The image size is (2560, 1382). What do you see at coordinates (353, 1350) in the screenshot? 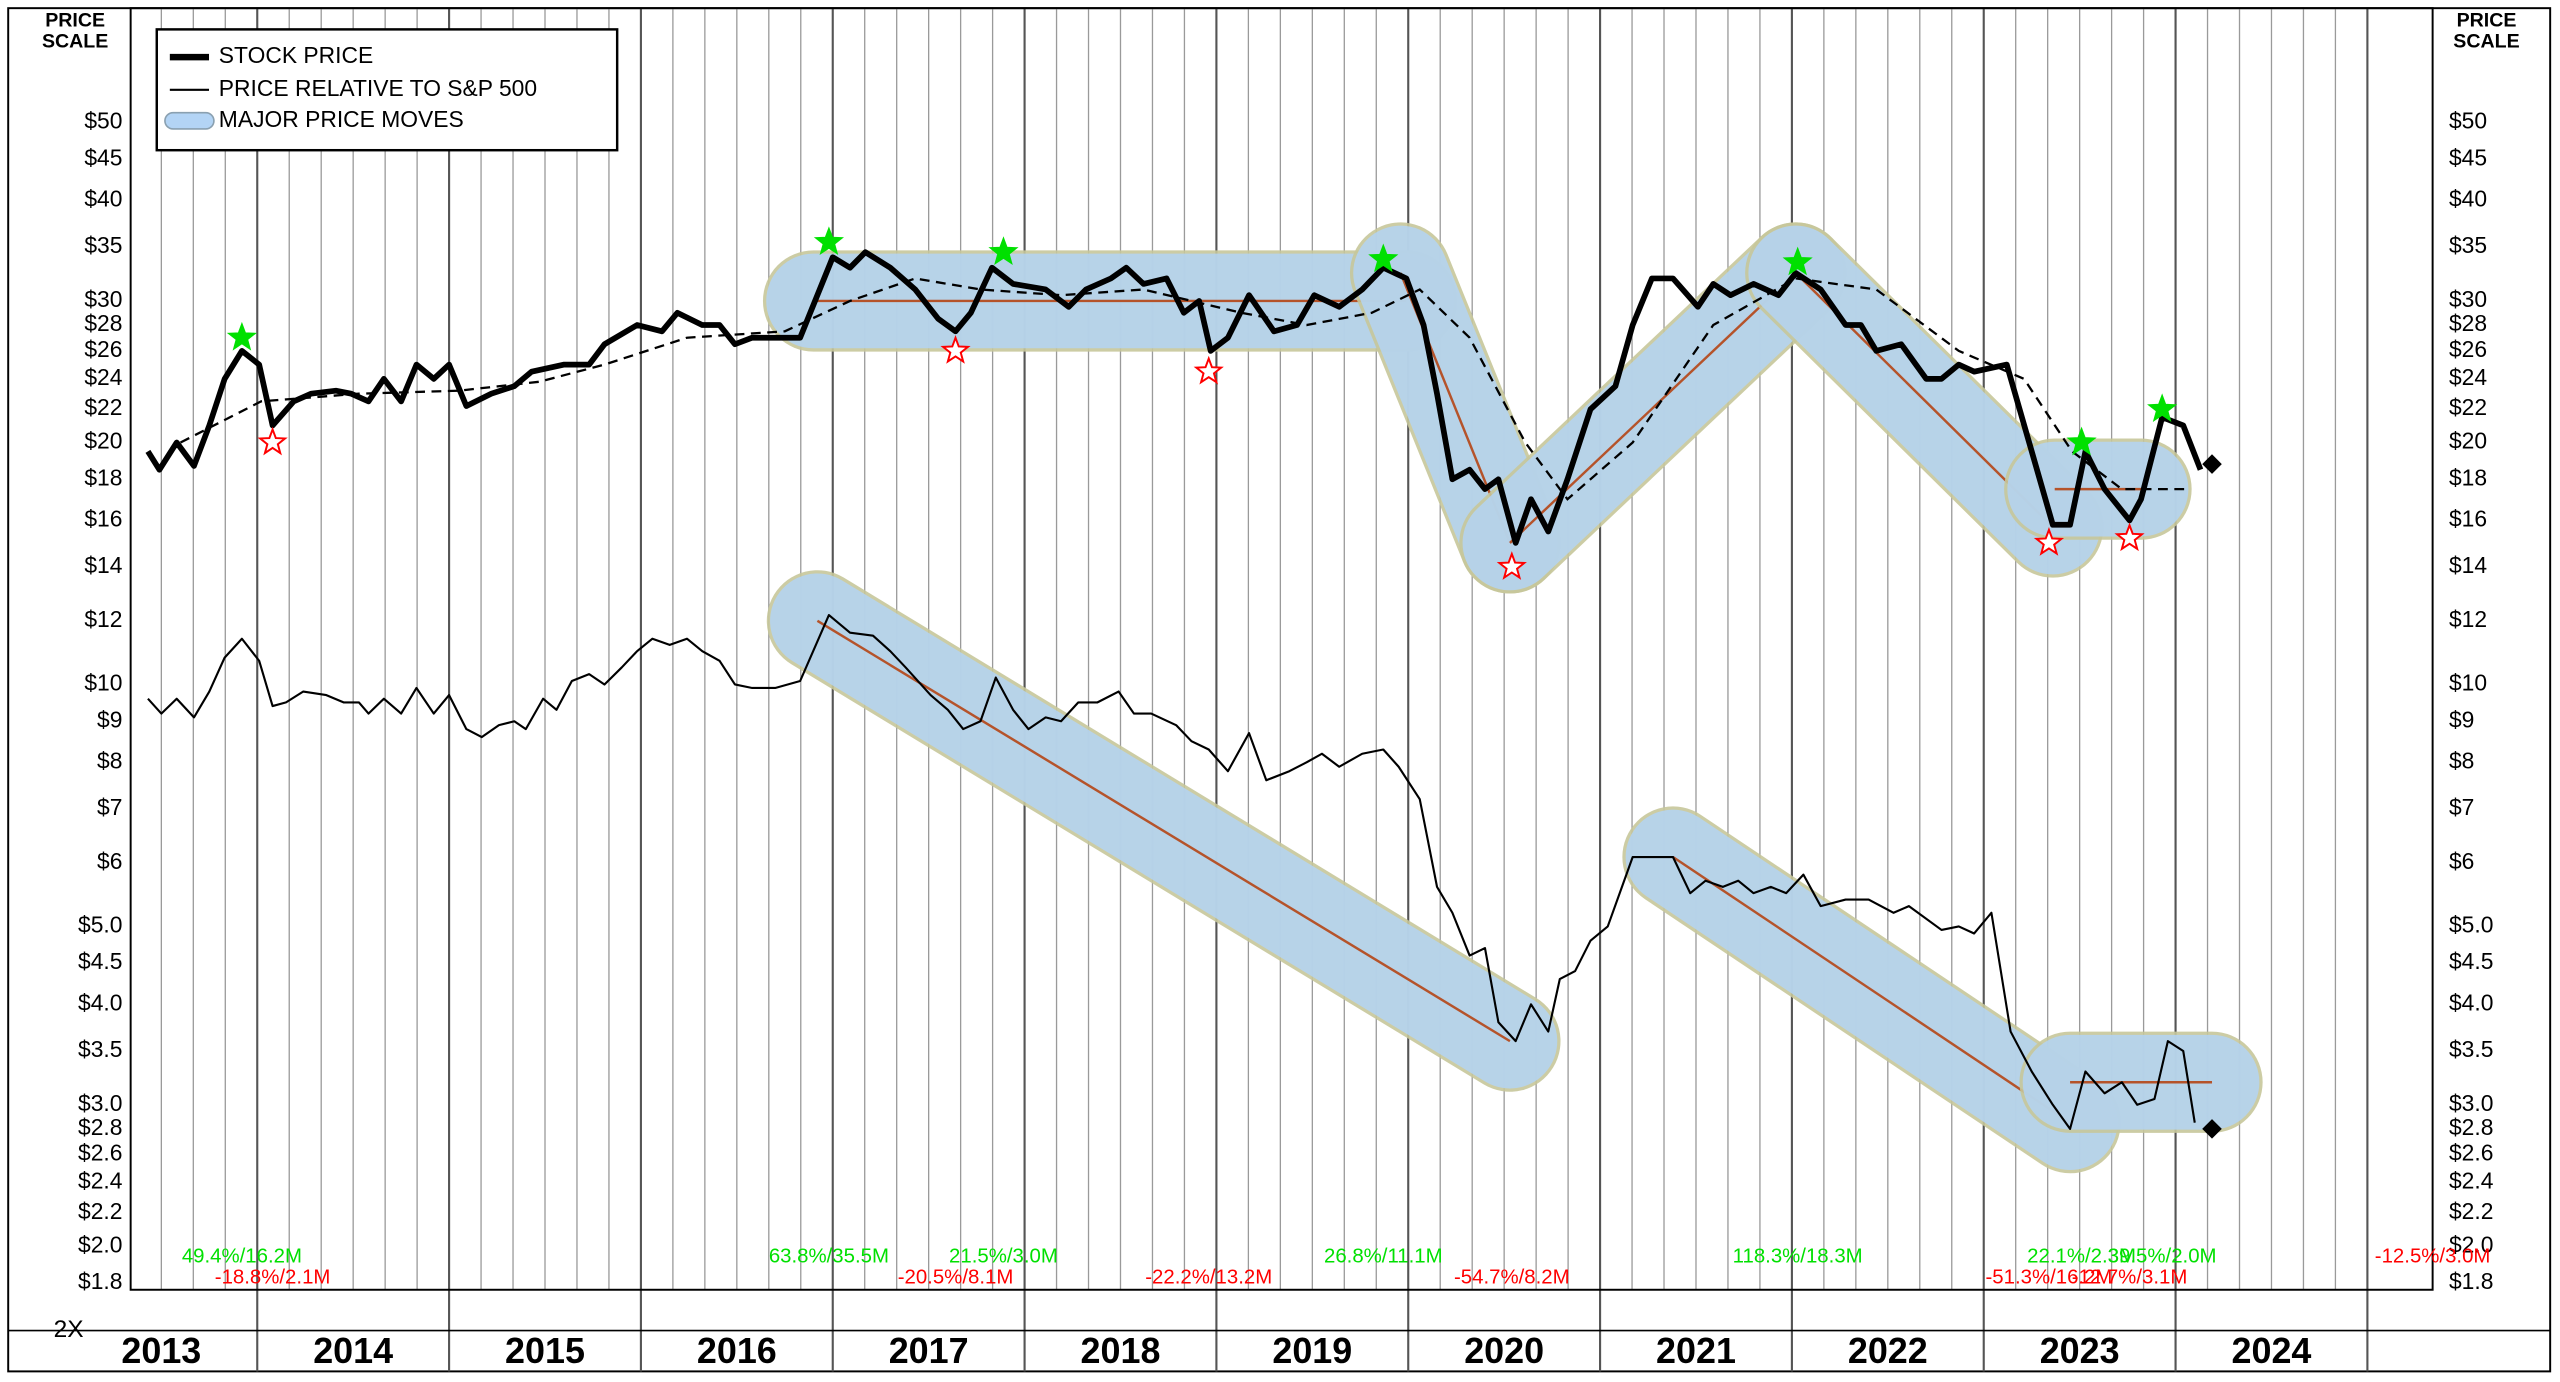
I see `x-tick-label: 2014` at bounding box center [353, 1350].